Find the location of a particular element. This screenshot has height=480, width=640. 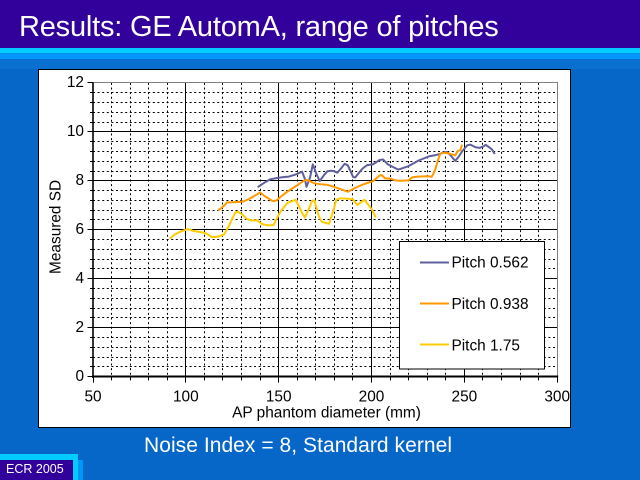

svg-text: Measured SD is located at coordinates (56, 227).